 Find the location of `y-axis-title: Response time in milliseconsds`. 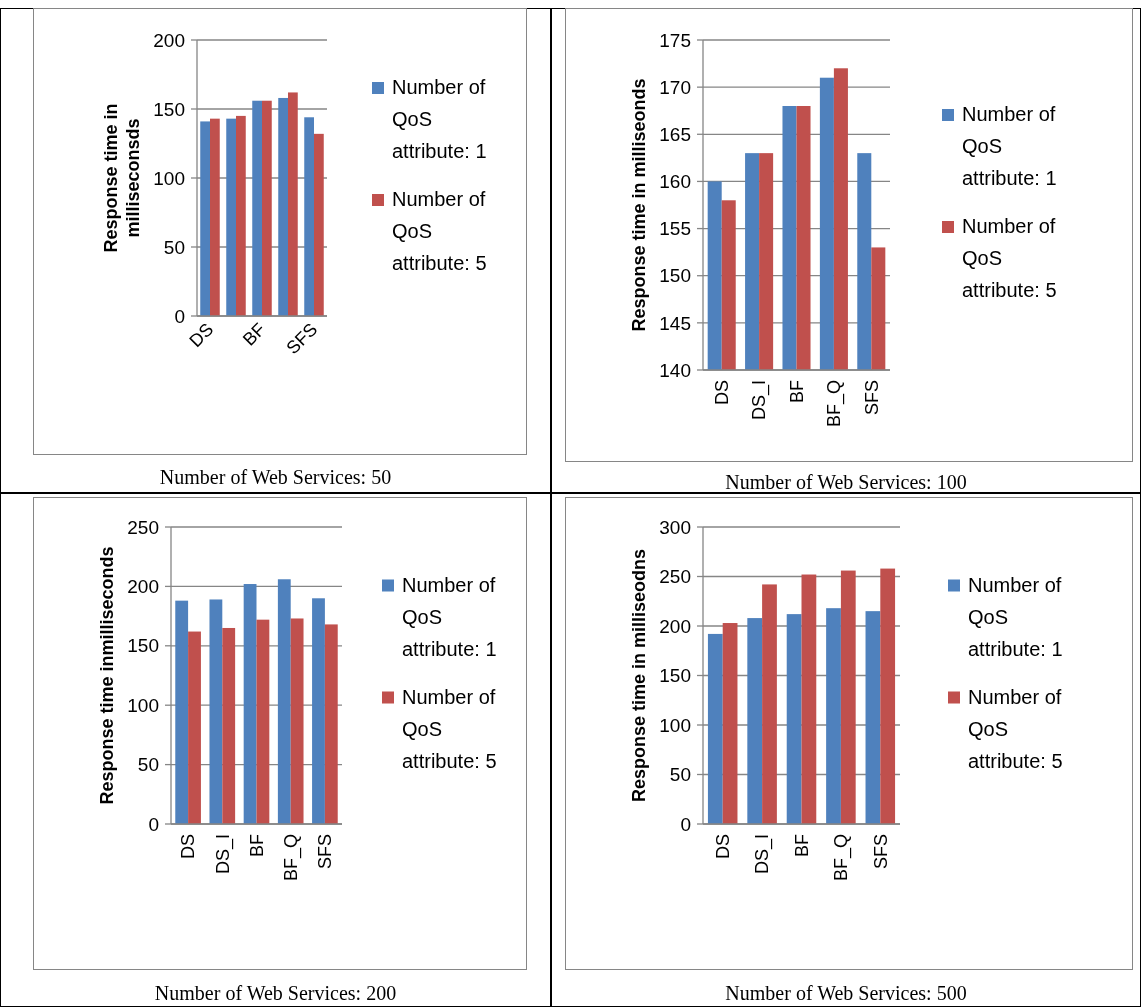

y-axis-title: Response time in milliseconsds is located at coordinates (122, 178).